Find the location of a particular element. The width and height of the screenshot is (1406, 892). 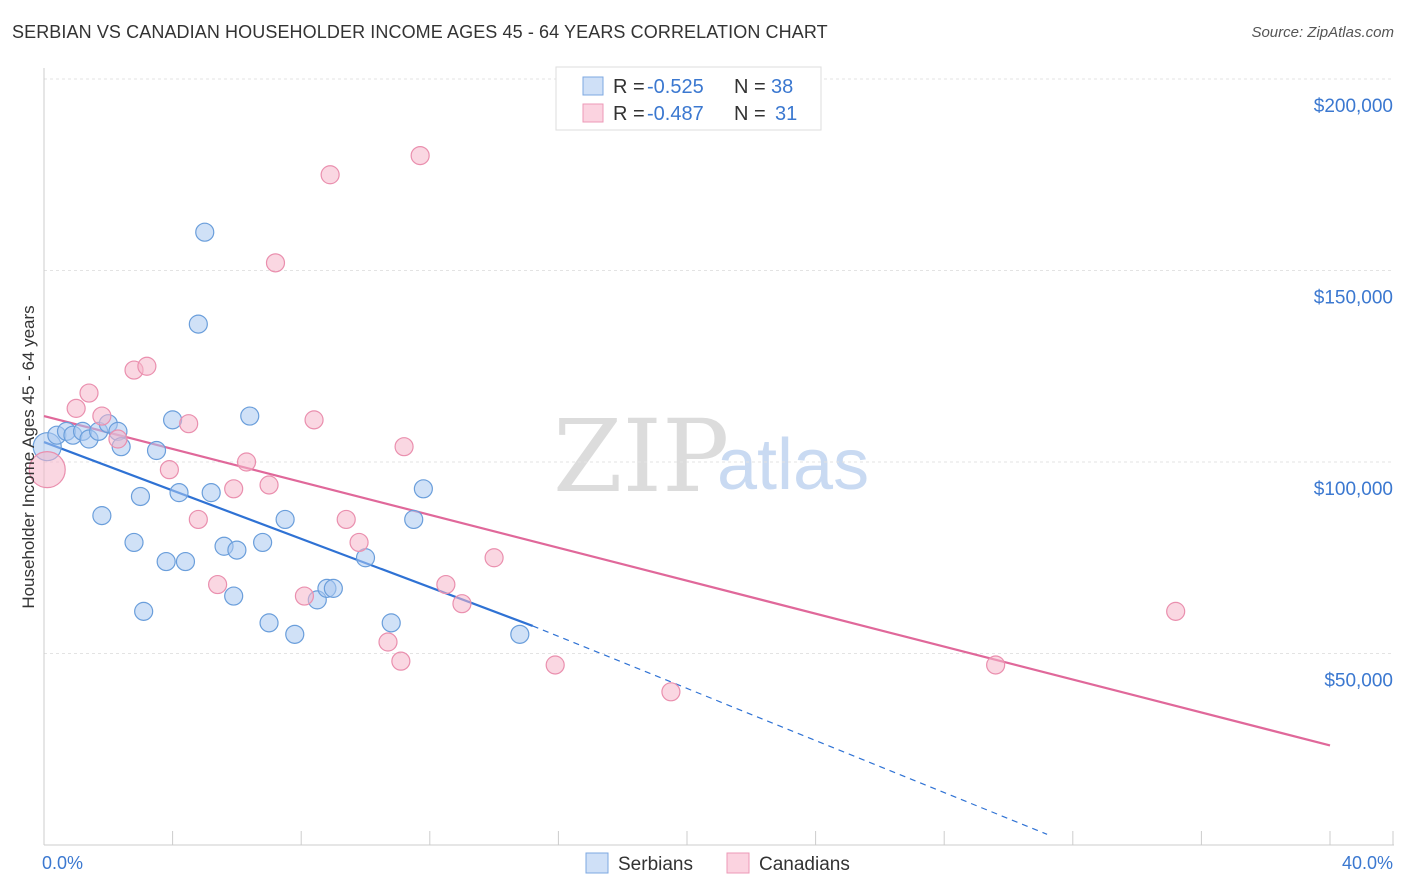

bottom-legend-canadians: Canadians is located at coordinates (804, 864).